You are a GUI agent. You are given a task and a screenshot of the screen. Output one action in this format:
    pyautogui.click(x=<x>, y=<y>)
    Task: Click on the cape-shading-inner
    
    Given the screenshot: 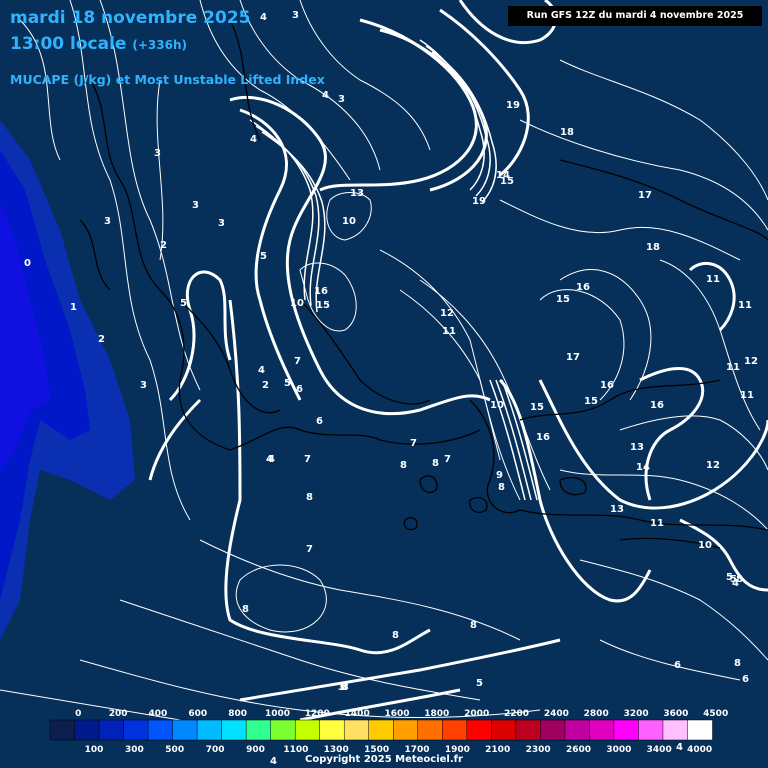 What is the action you would take?
    pyautogui.click(x=25, y=335)
    